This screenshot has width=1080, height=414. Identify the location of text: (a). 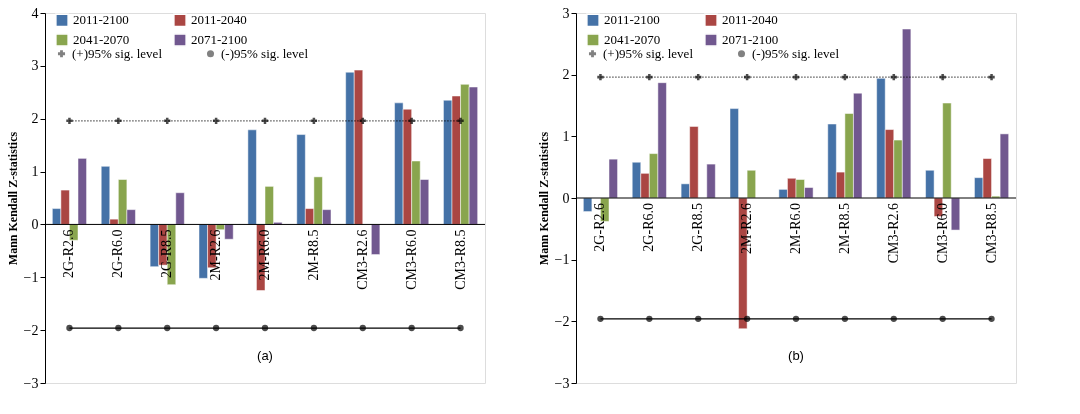
(265, 355).